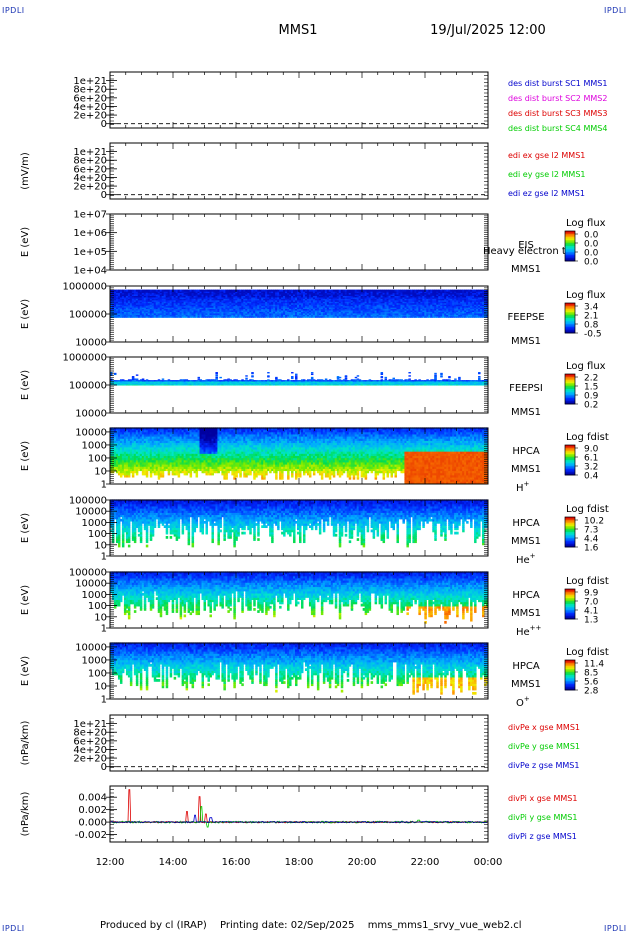 Image resolution: width=630 pixels, height=934 pixels. Describe the element at coordinates (586, 223) in the screenshot. I see `colorbar-title: Log flux` at that location.